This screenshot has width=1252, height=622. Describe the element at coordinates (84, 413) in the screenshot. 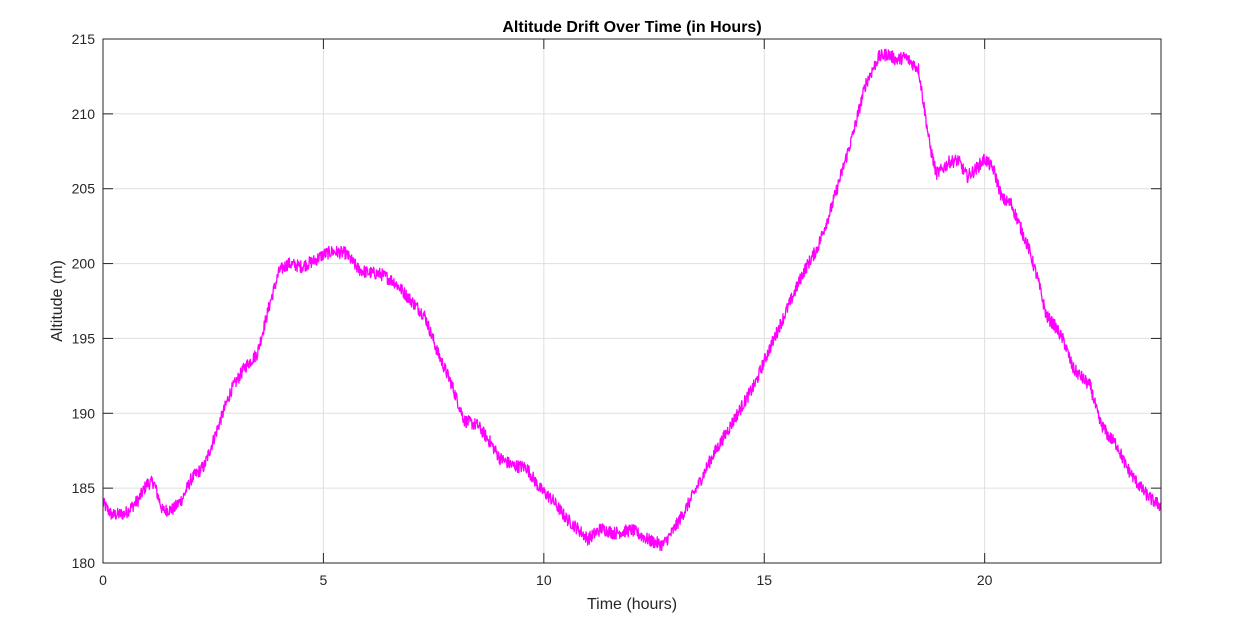

I see `y-tick-label: 190` at that location.